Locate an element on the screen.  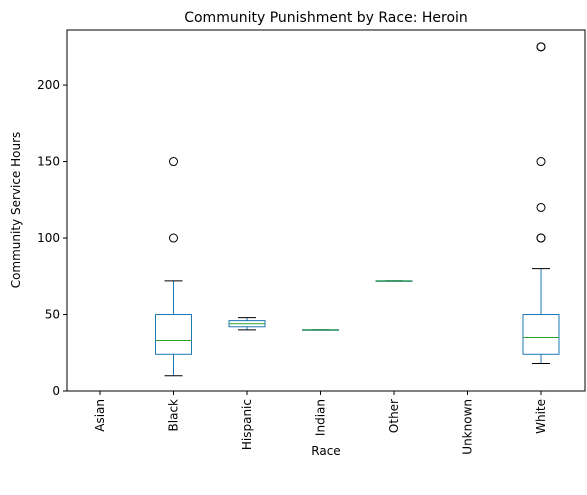
y-tick-label: 50 is located at coordinates (52, 315).